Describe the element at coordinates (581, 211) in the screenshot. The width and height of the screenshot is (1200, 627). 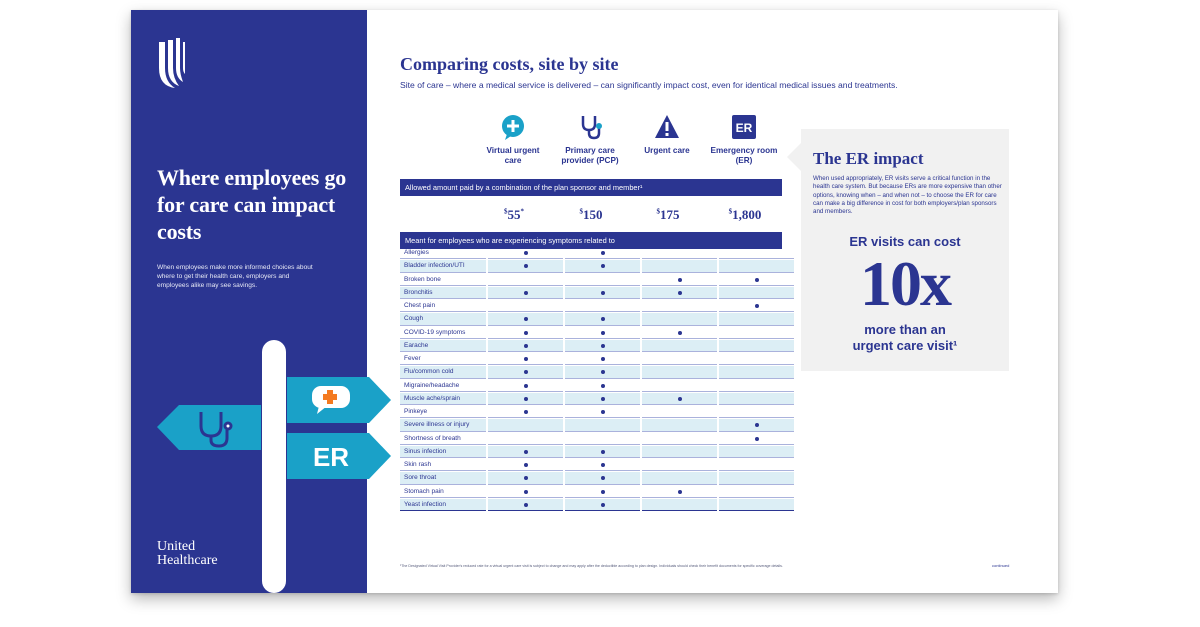
I see `price-pcp-currency: $` at that location.